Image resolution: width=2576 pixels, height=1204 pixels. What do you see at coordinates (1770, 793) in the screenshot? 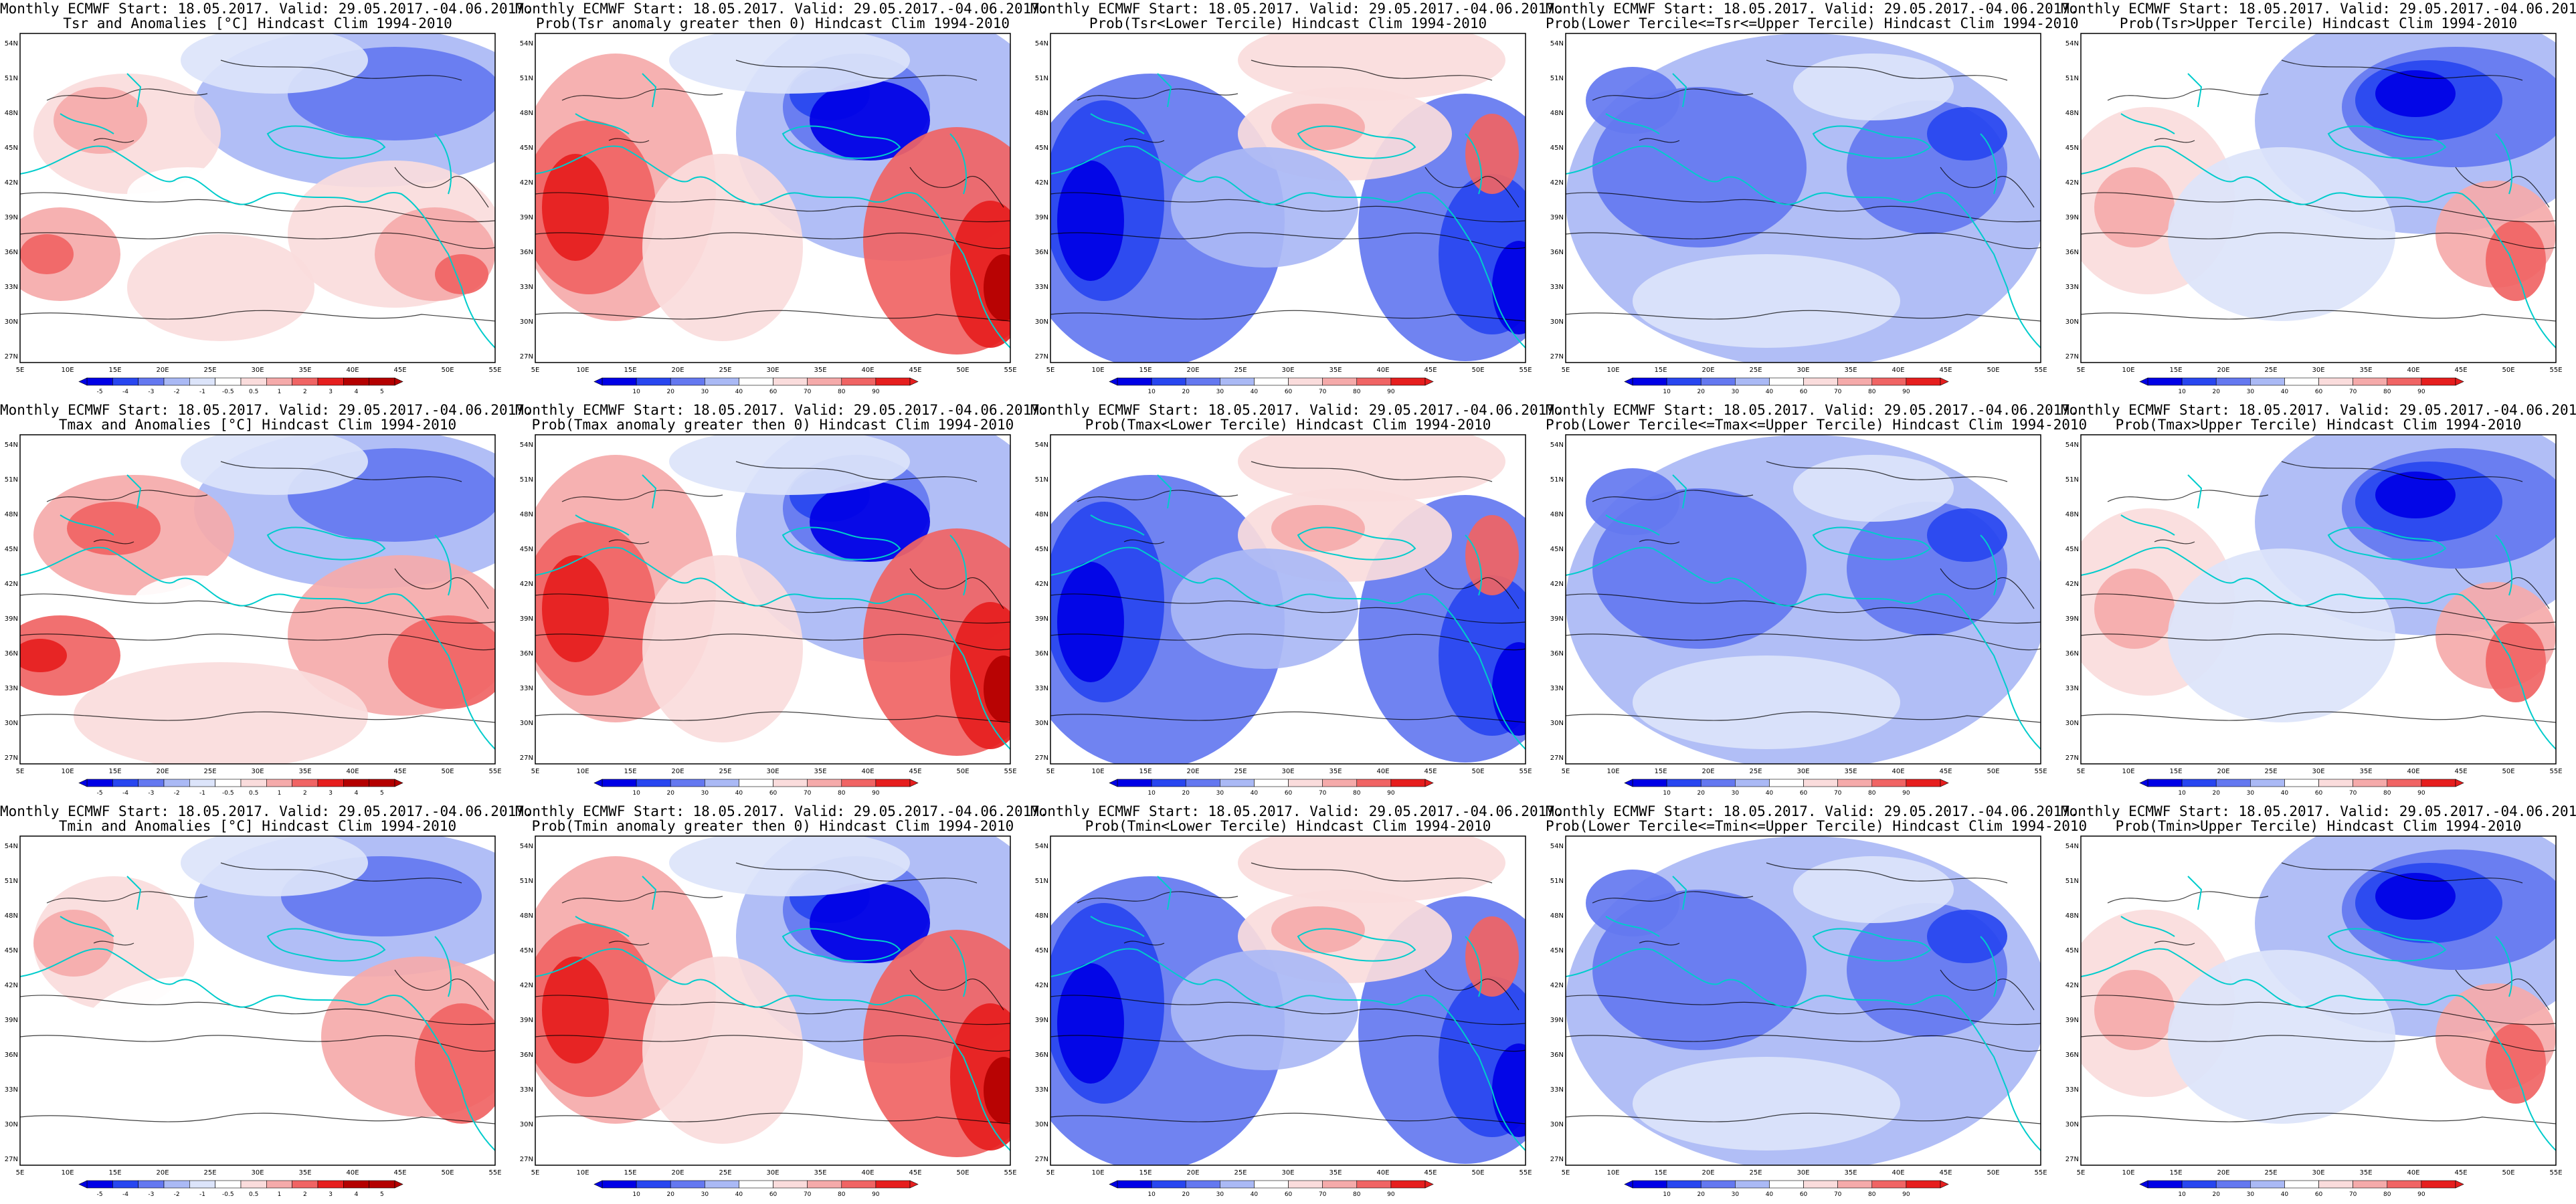
I see `scale-tick-label: 40` at bounding box center [1770, 793].